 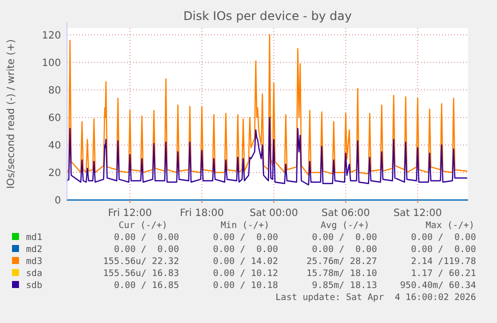 I want to click on text: Max (-/+), so click(x=450, y=226).